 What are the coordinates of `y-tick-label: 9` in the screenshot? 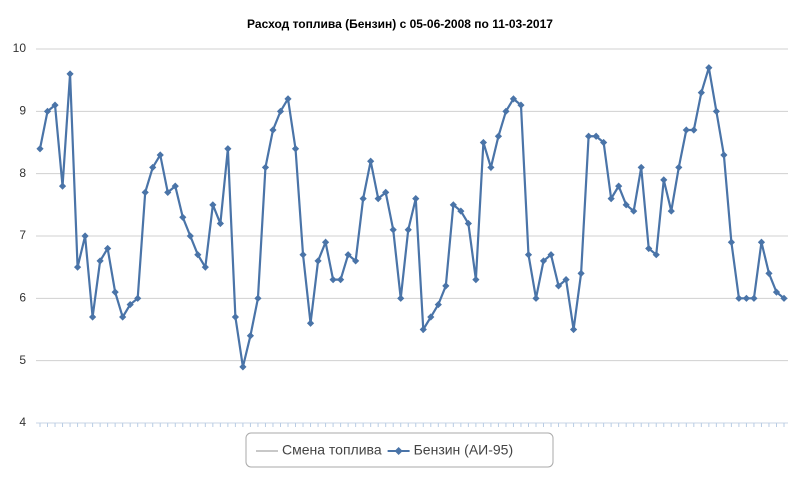 It's located at (22, 111).